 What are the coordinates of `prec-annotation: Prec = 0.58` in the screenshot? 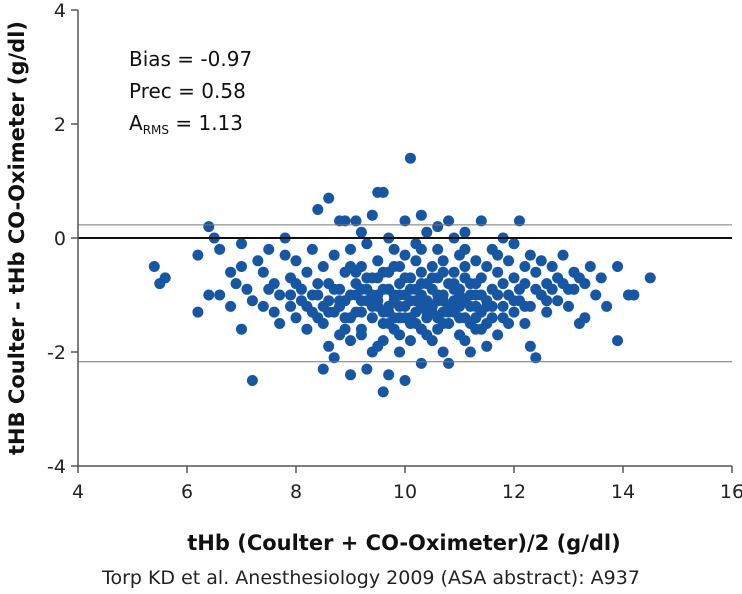 It's located at (187, 91).